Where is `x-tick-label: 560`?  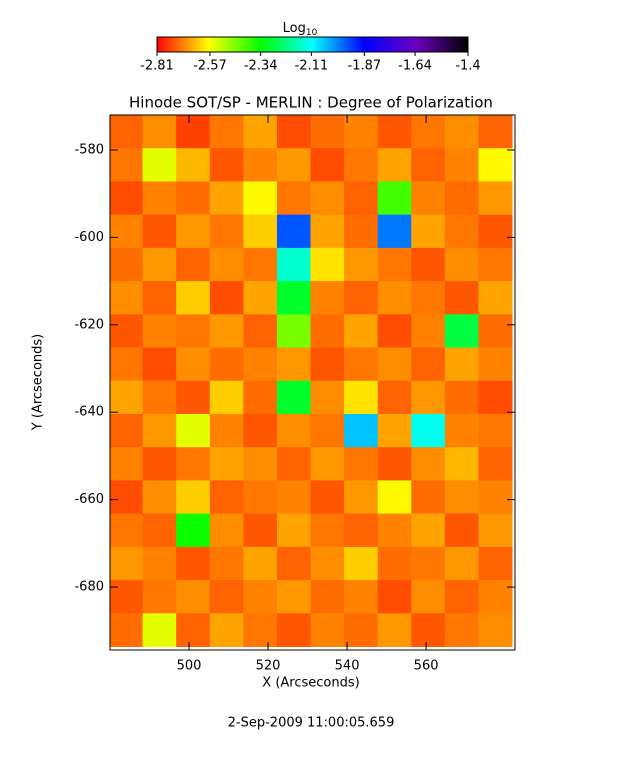 x-tick-label: 560 is located at coordinates (426, 666).